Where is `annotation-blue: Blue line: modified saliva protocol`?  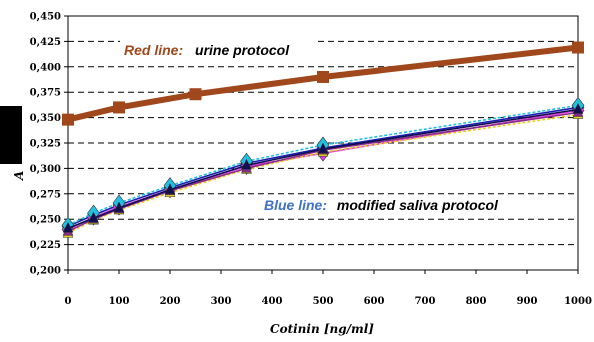
annotation-blue: Blue line: modified saliva protocol is located at coordinates (381, 205).